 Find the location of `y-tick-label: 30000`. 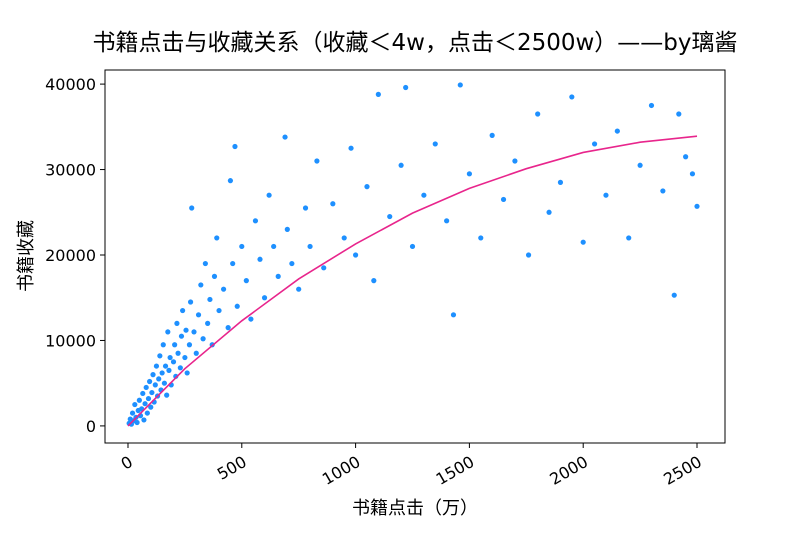

y-tick-label: 30000 is located at coordinates (70, 170).